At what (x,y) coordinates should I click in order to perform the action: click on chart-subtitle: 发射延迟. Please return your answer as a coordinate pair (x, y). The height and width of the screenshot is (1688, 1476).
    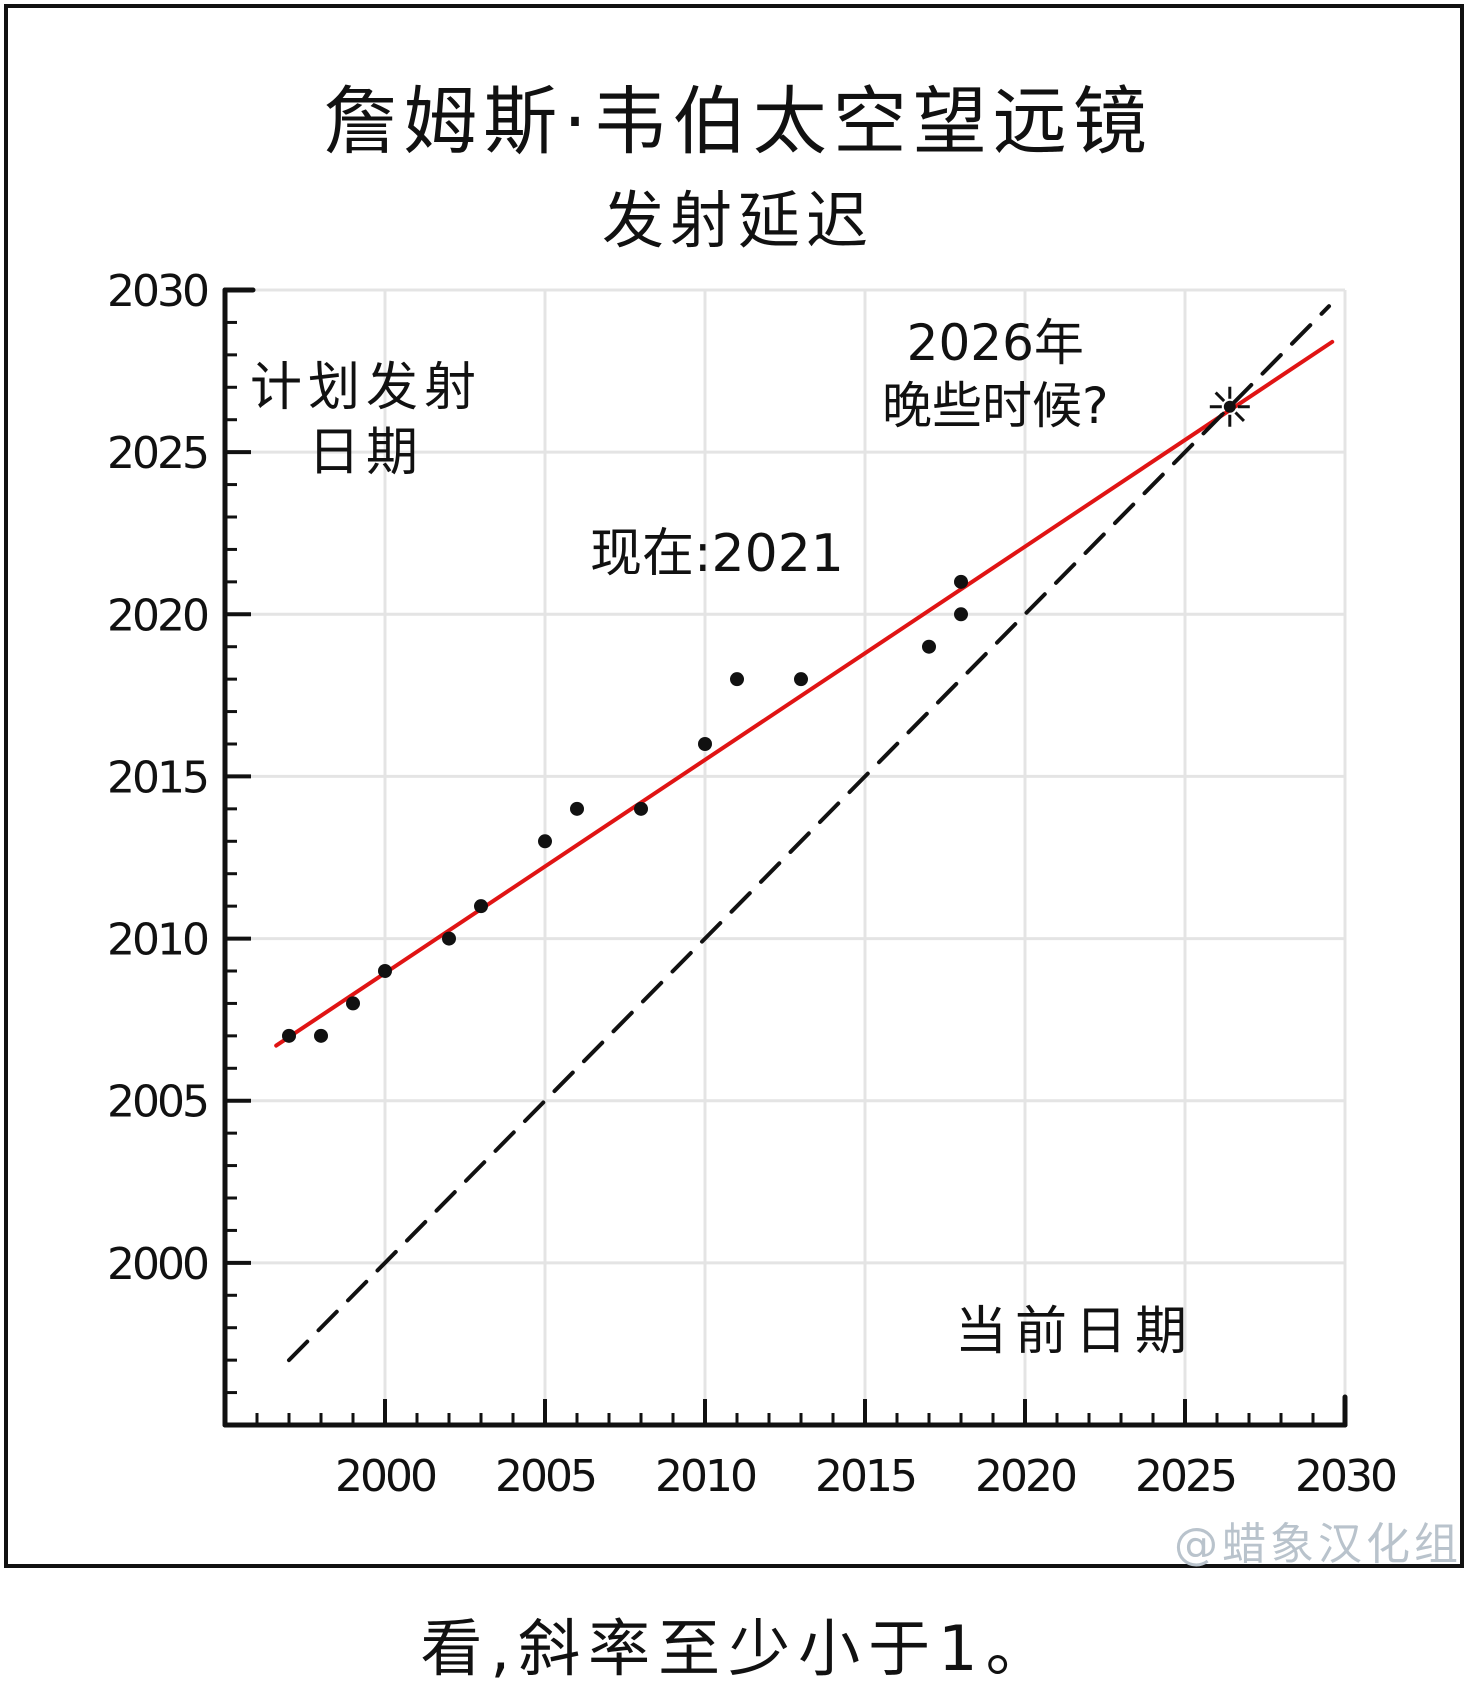
    Looking at the image, I should click on (737, 220).